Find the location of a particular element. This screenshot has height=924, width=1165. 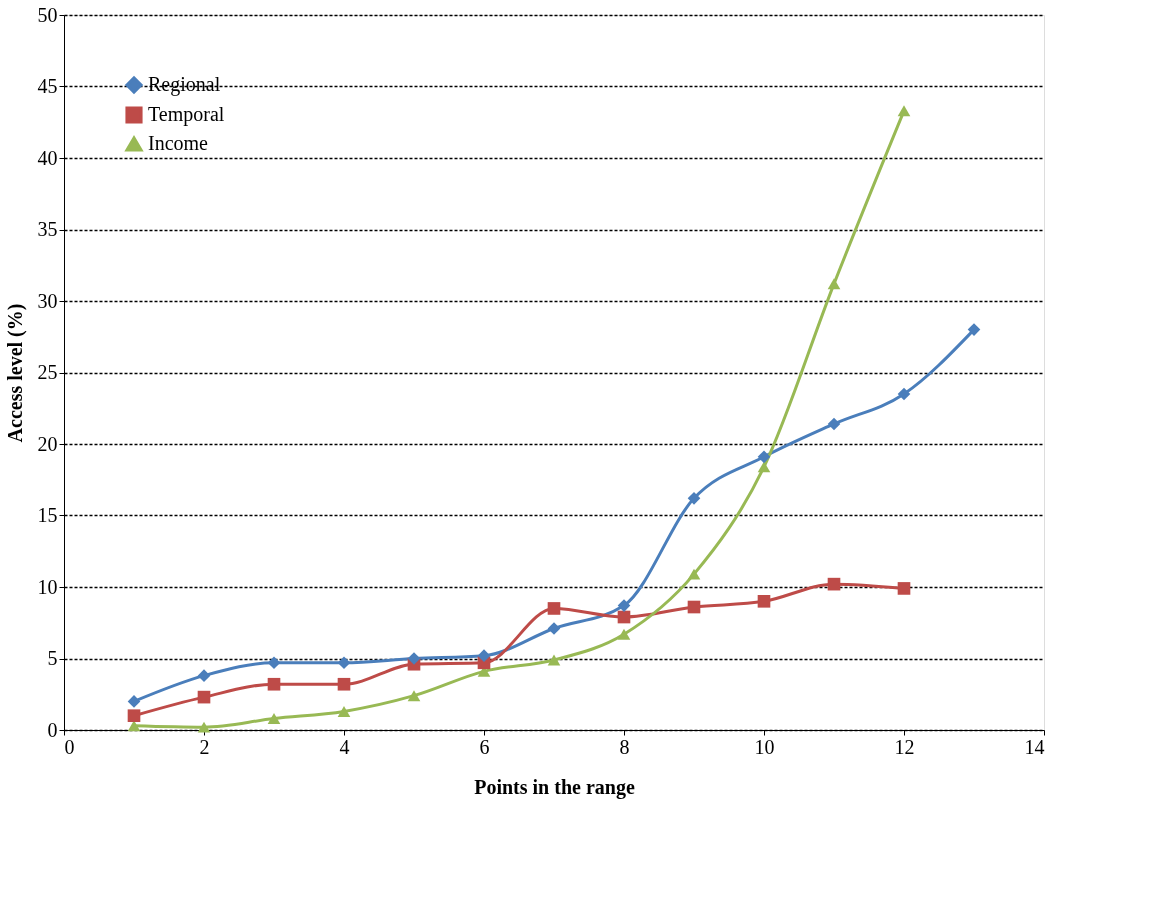

legend-label: Temporal is located at coordinates (186, 114).